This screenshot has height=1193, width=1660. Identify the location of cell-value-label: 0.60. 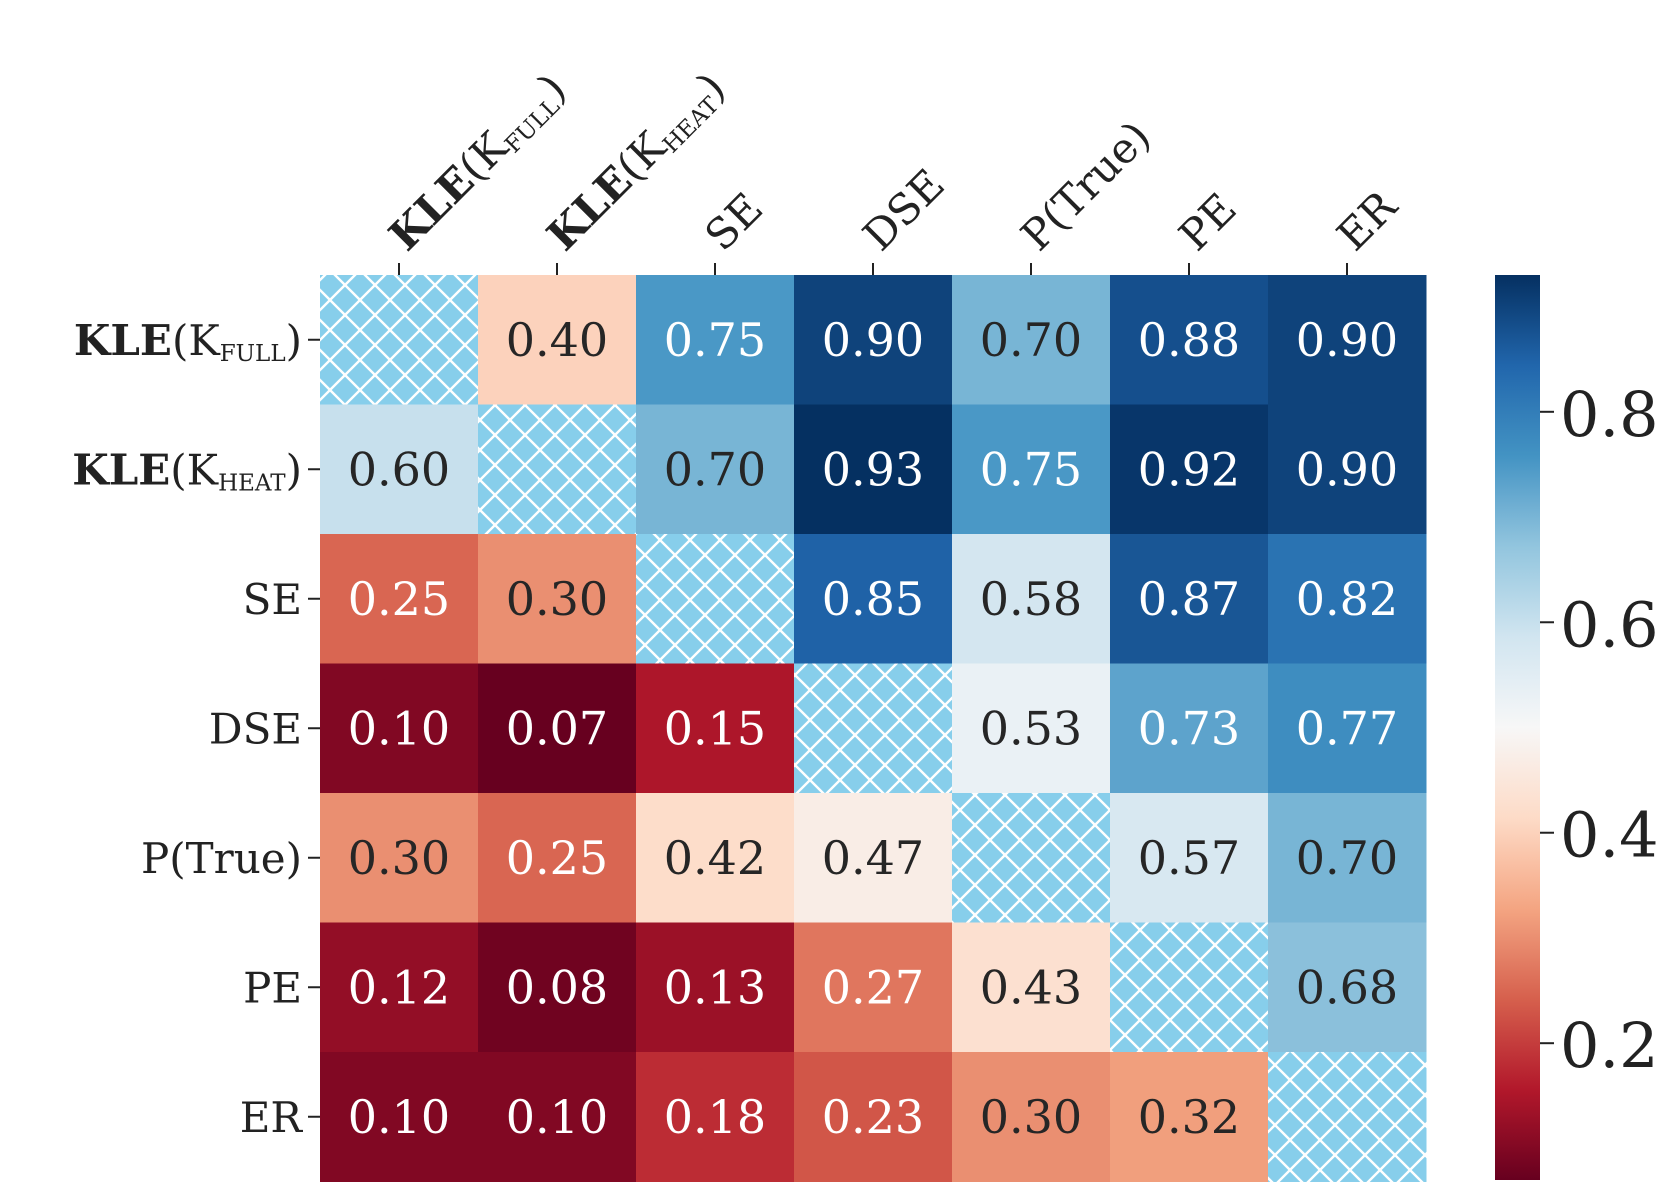
(399, 469).